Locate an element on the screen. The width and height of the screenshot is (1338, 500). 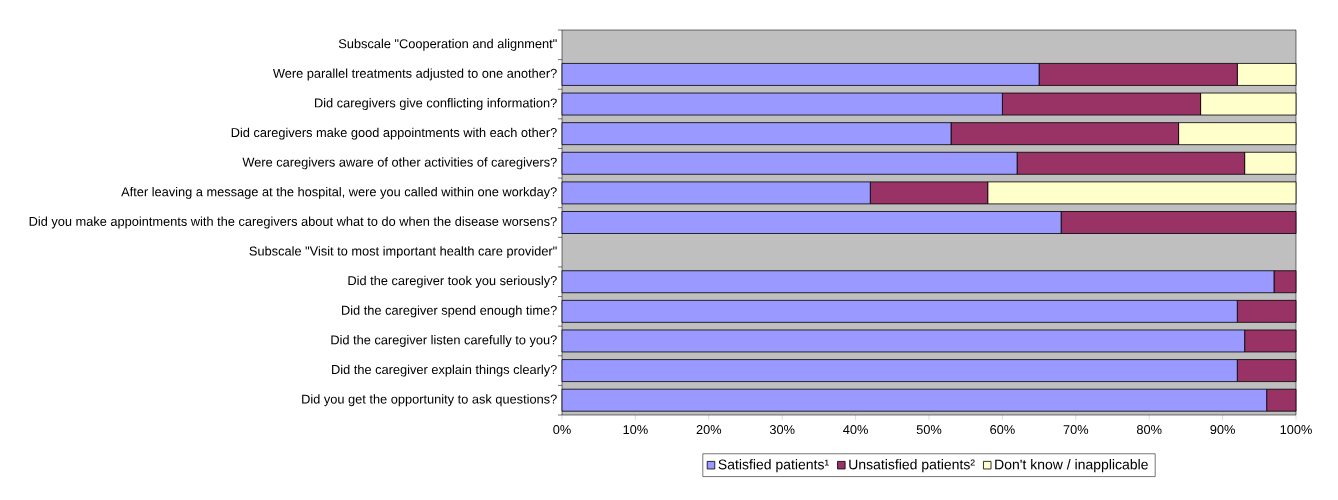
legend-label: Unsatisfied patients² is located at coordinates (912, 466).